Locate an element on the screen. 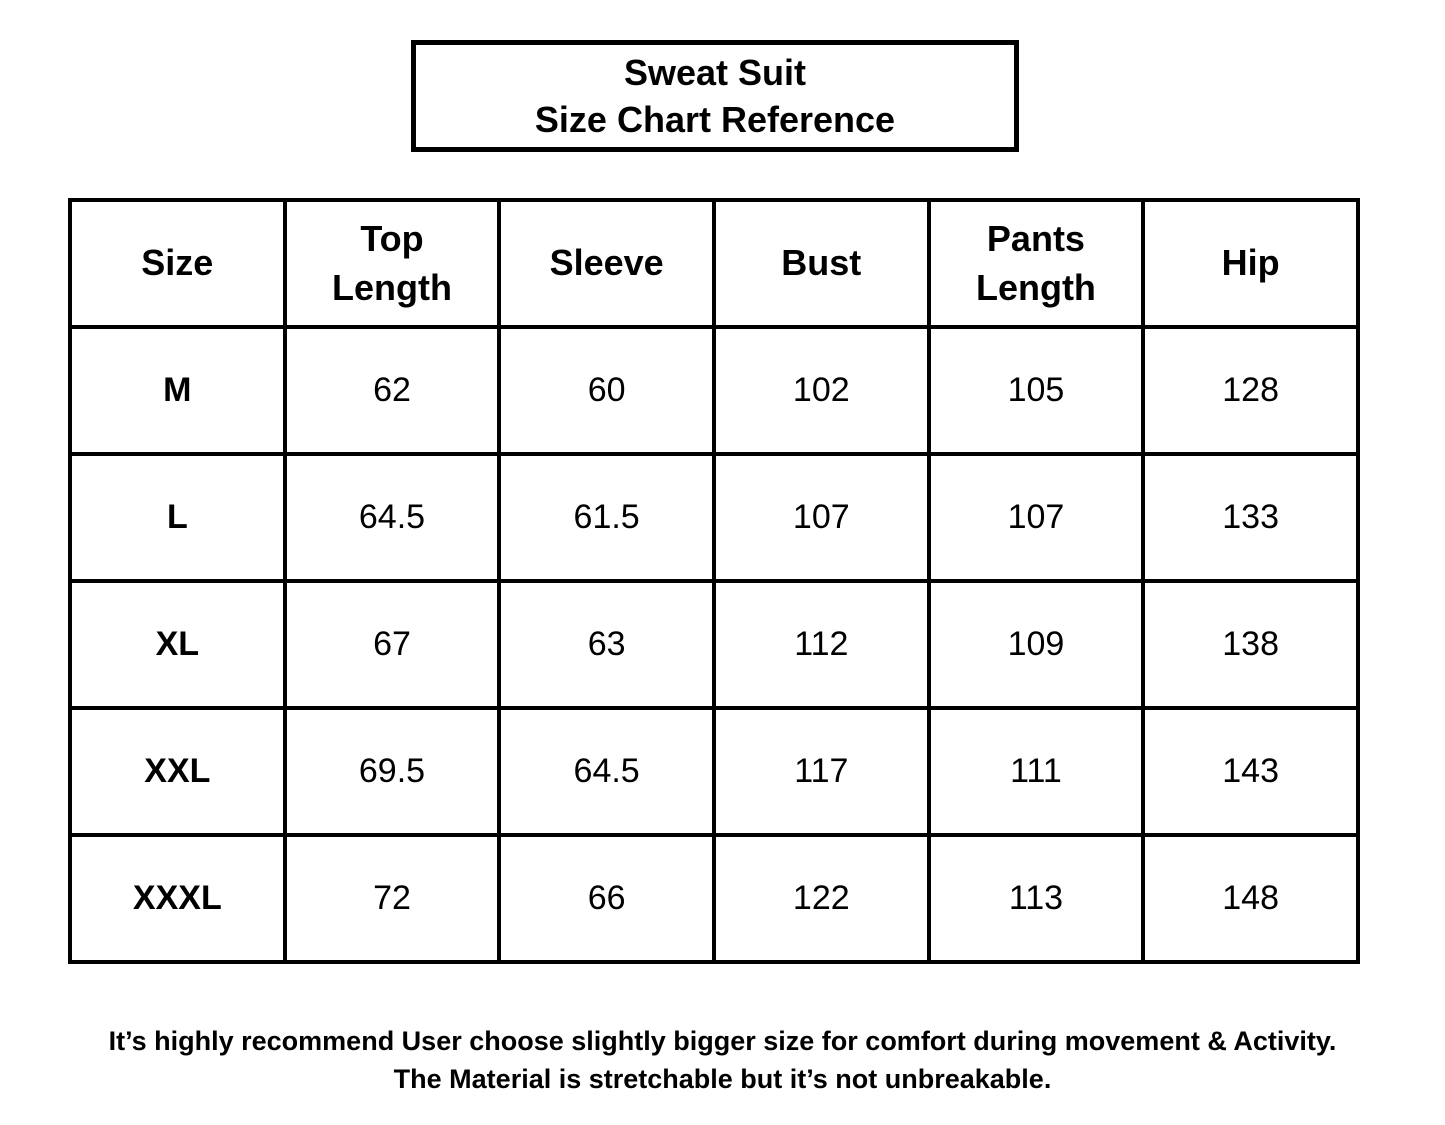  value-cell-hip: 138 is located at coordinates (1250, 644).